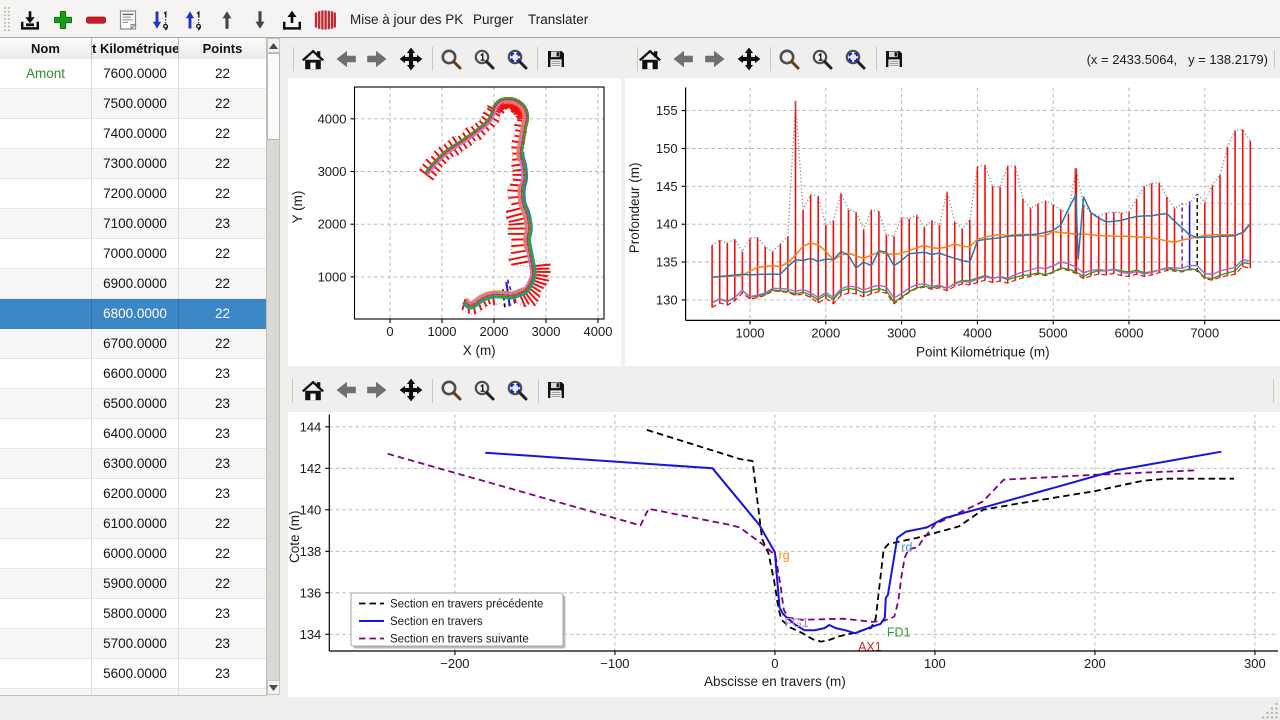 The image size is (1280, 720). I want to click on svg-text: 200, so click(1095, 663).